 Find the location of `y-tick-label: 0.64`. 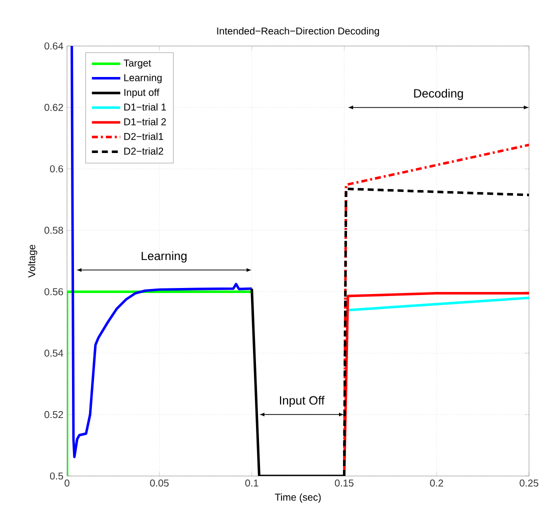

y-tick-label: 0.64 is located at coordinates (54, 46).